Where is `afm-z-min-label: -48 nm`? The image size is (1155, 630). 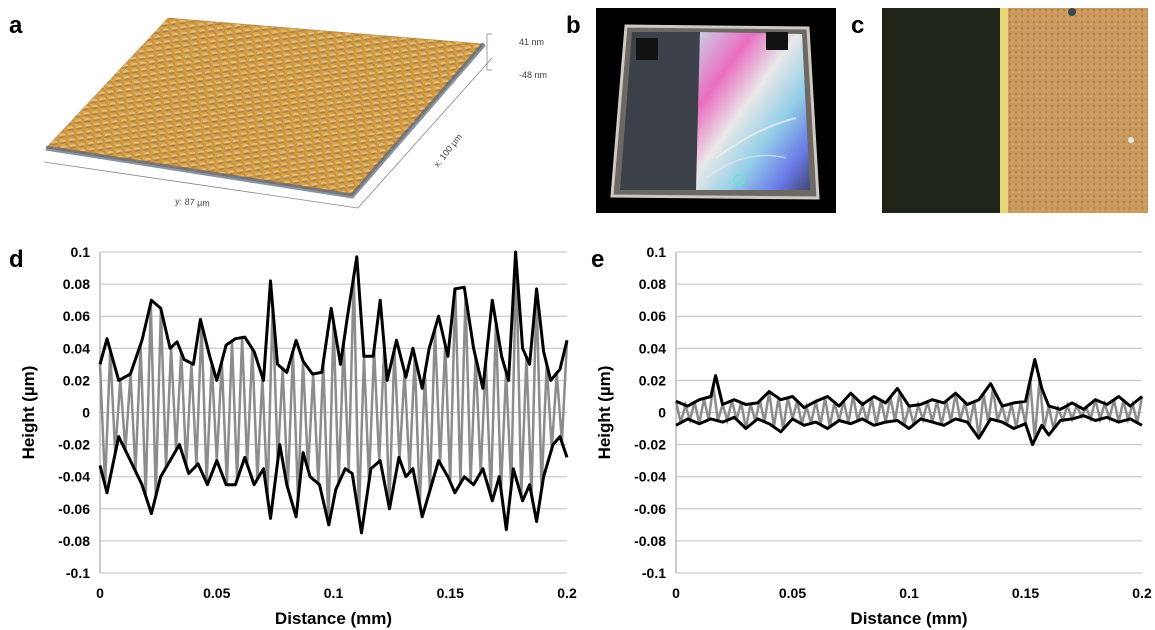
afm-z-min-label: -48 nm is located at coordinates (533, 75).